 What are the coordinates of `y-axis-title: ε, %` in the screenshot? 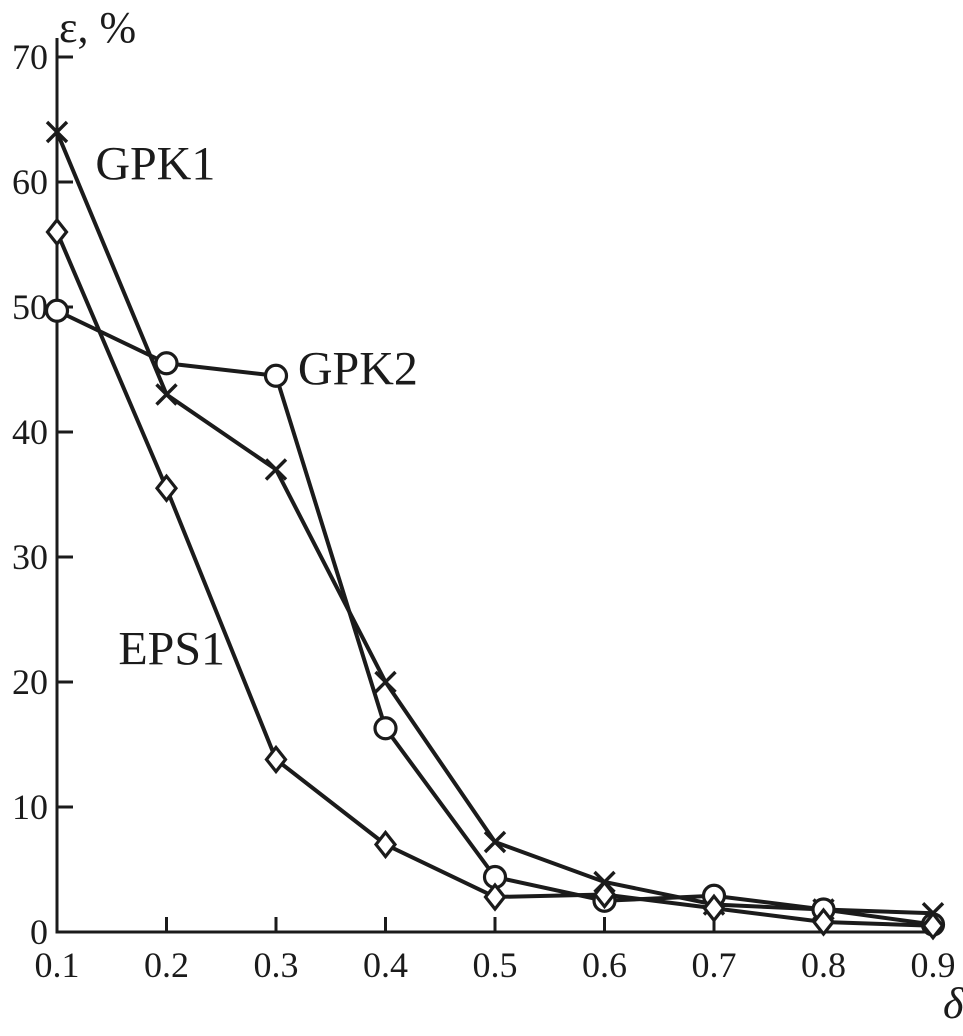 It's located at (97, 27).